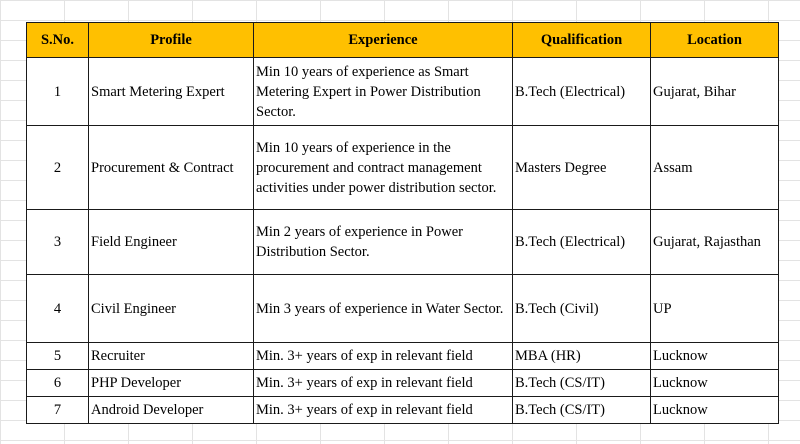 This screenshot has height=444, width=800. Describe the element at coordinates (171, 383) in the screenshot. I see `cell-profile: PHP Developer` at that location.